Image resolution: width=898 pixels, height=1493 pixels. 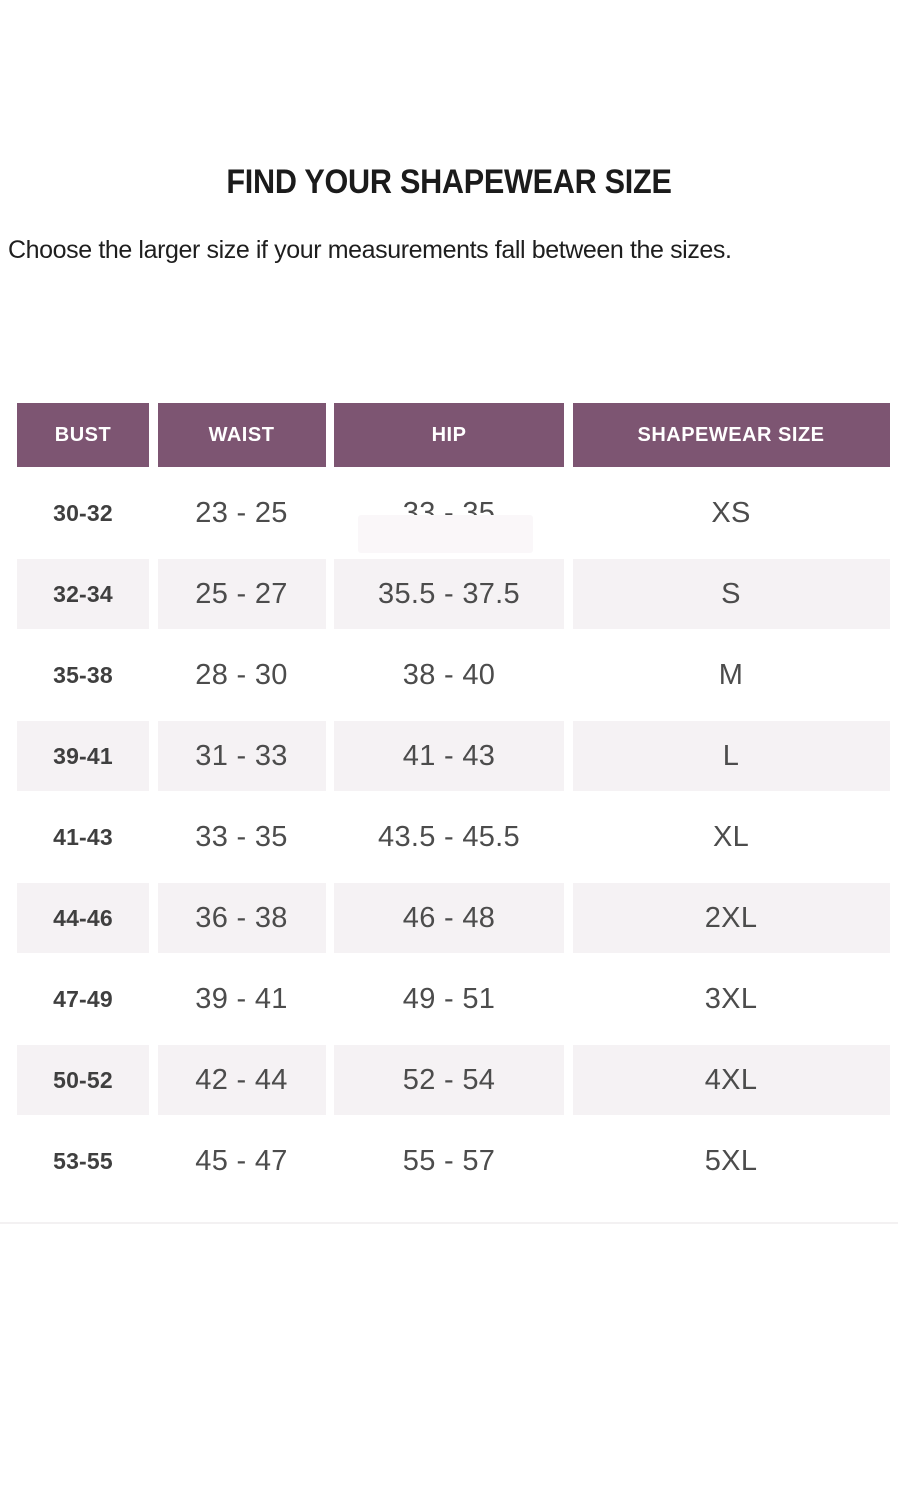 I want to click on column-header-hip: HIP, so click(x=449, y=435).